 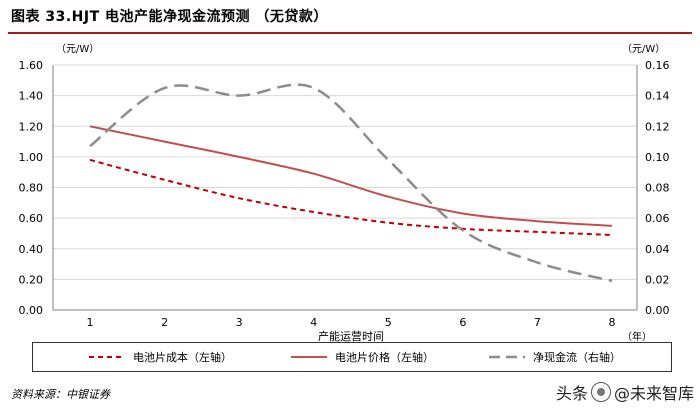 What do you see at coordinates (182, 357) in the screenshot?
I see `legend-label-cost: 电池片成本（左轴）` at bounding box center [182, 357].